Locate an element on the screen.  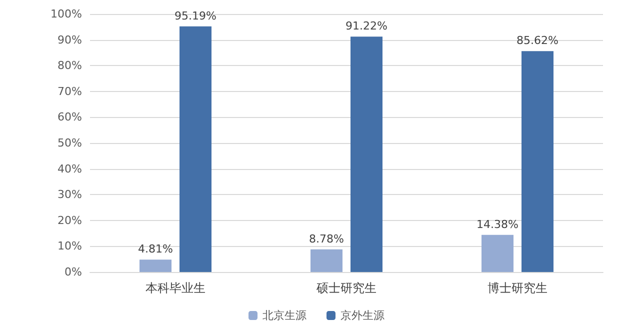
data-label: 14.38% is located at coordinates (497, 224).